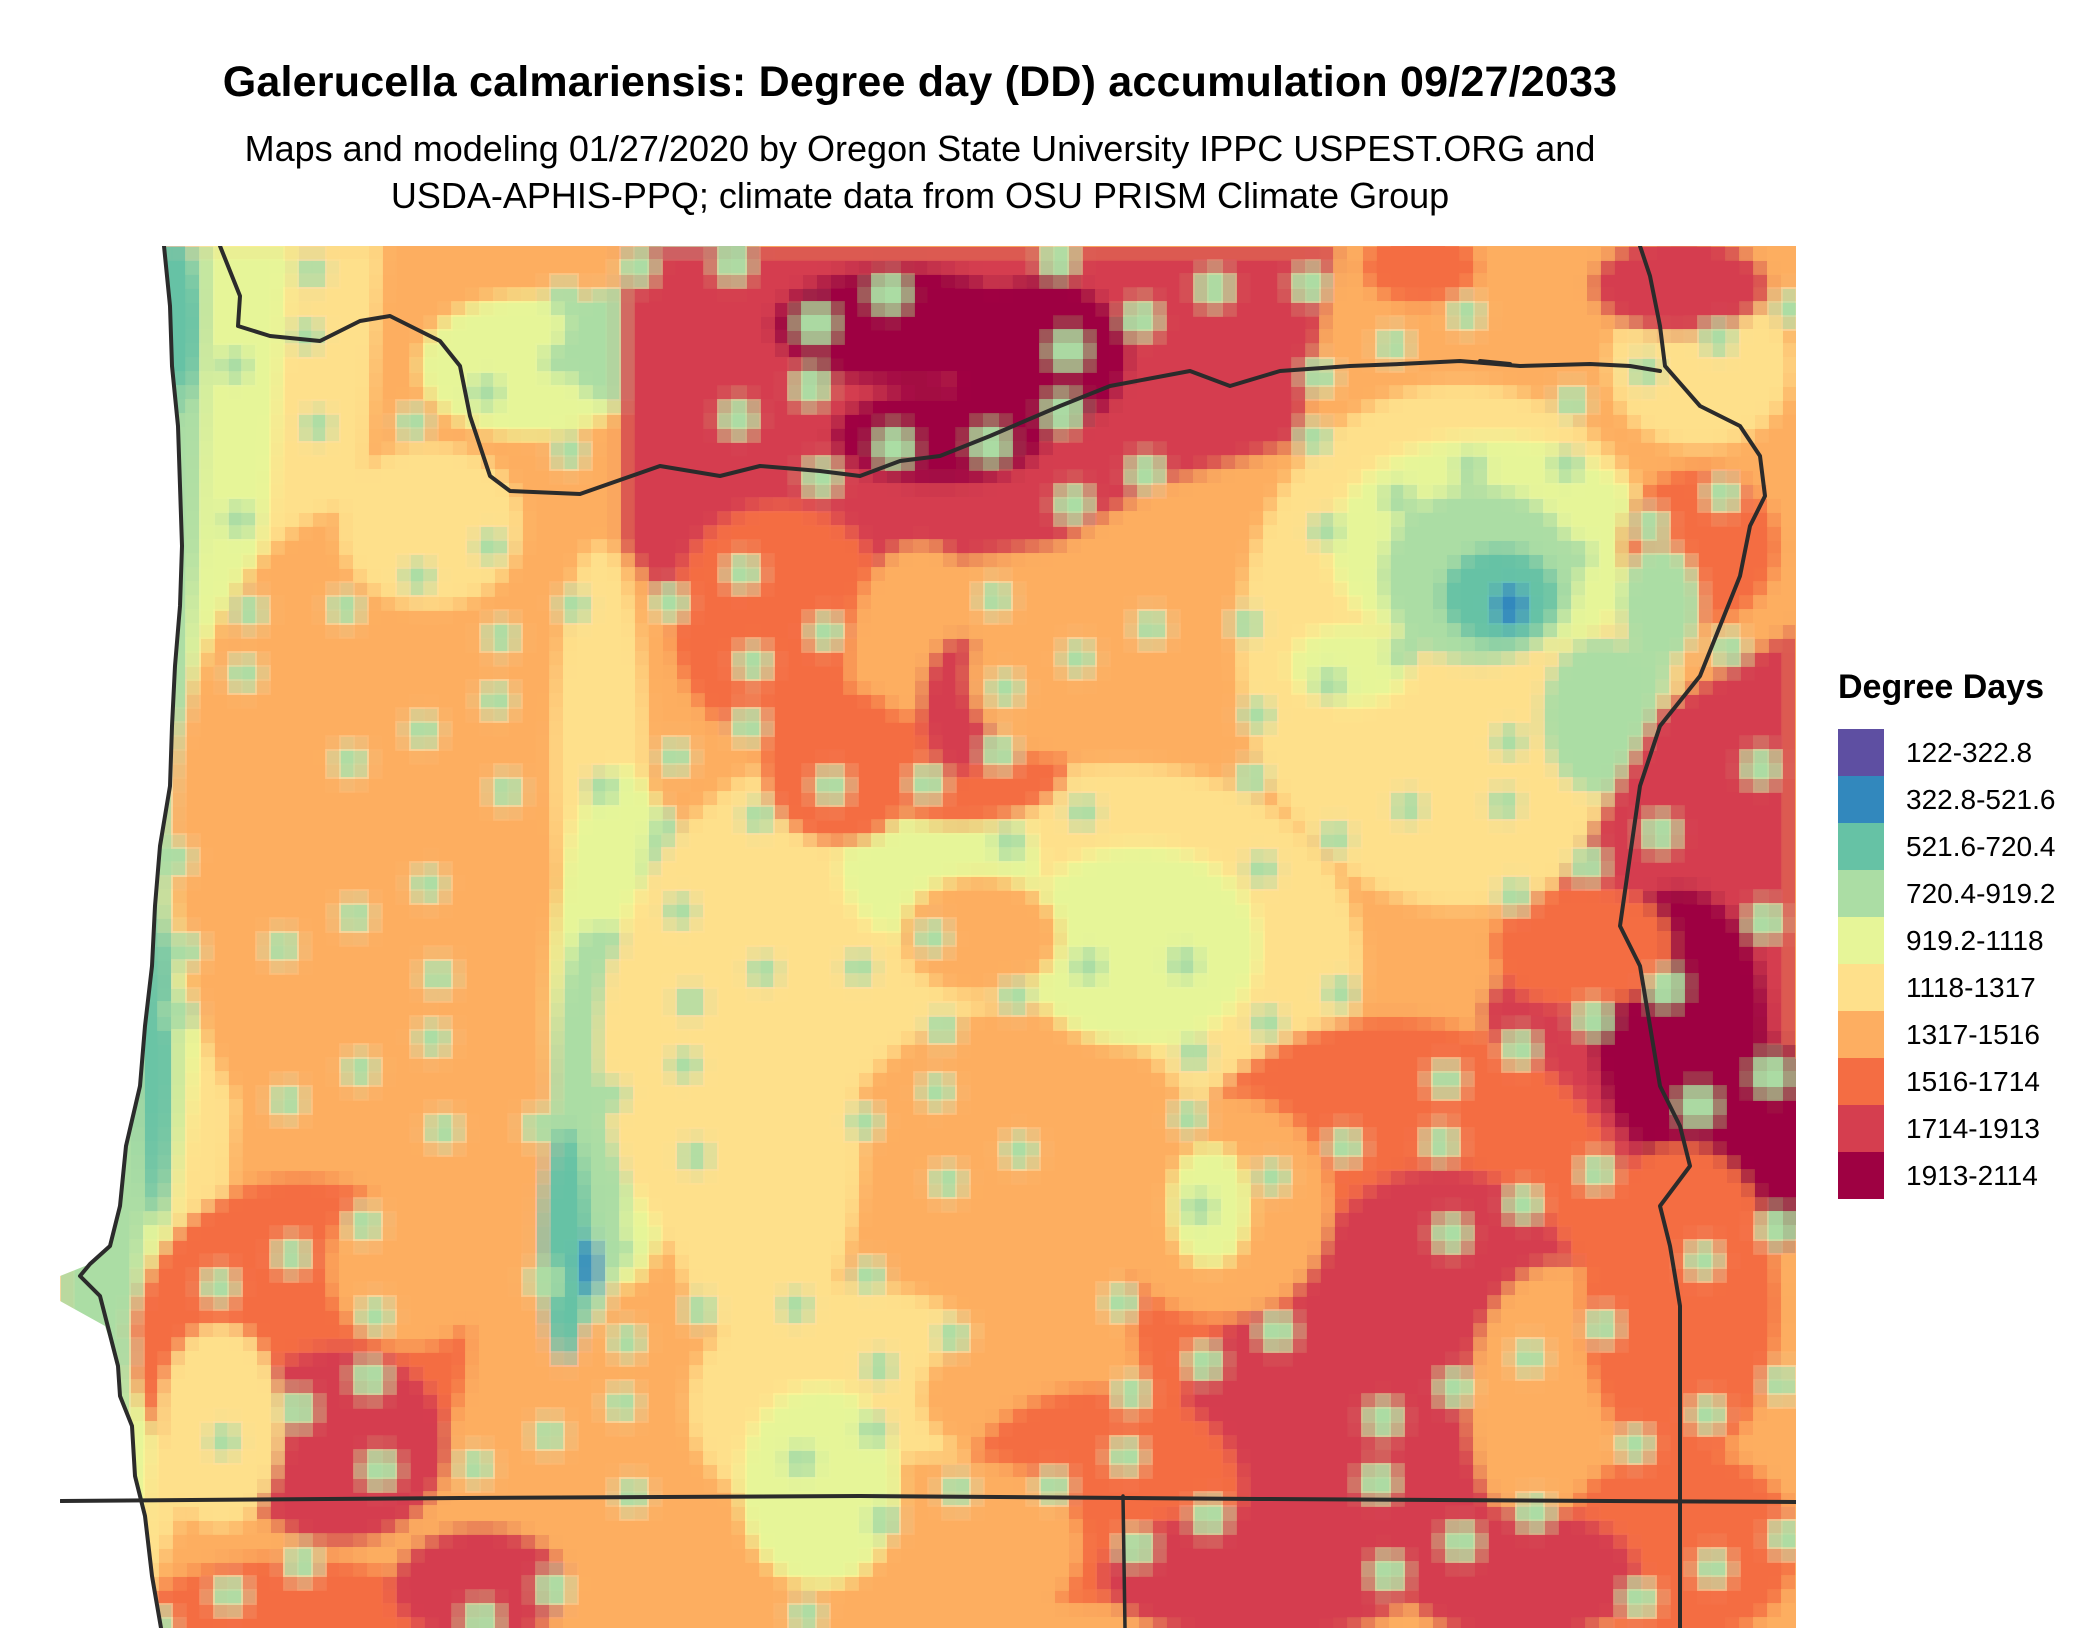 The width and height of the screenshot is (2100, 1645). Describe the element at coordinates (1963, 1128) in the screenshot. I see `legend-item: 1714-1913` at that location.